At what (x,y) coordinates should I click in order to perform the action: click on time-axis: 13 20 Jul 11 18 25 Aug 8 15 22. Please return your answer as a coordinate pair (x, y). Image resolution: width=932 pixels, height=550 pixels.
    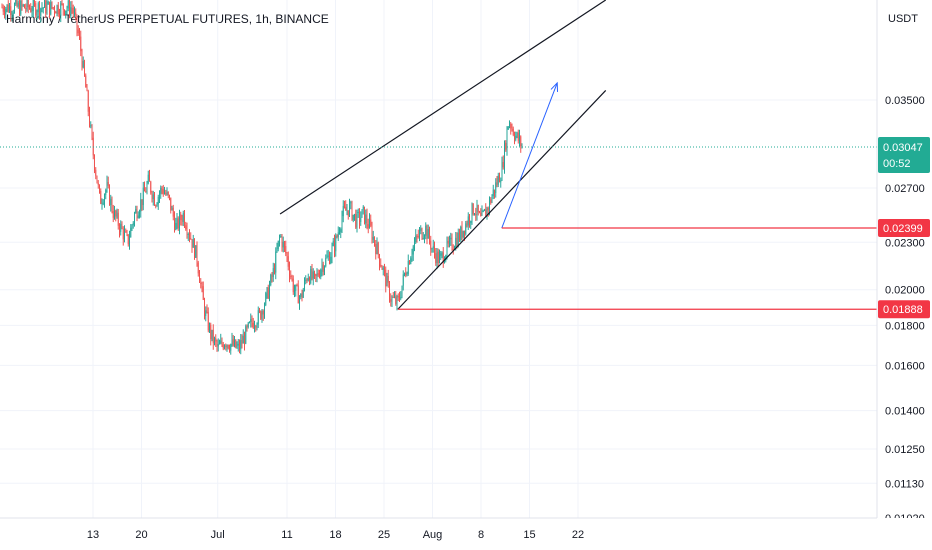
    Looking at the image, I should click on (466, 533).